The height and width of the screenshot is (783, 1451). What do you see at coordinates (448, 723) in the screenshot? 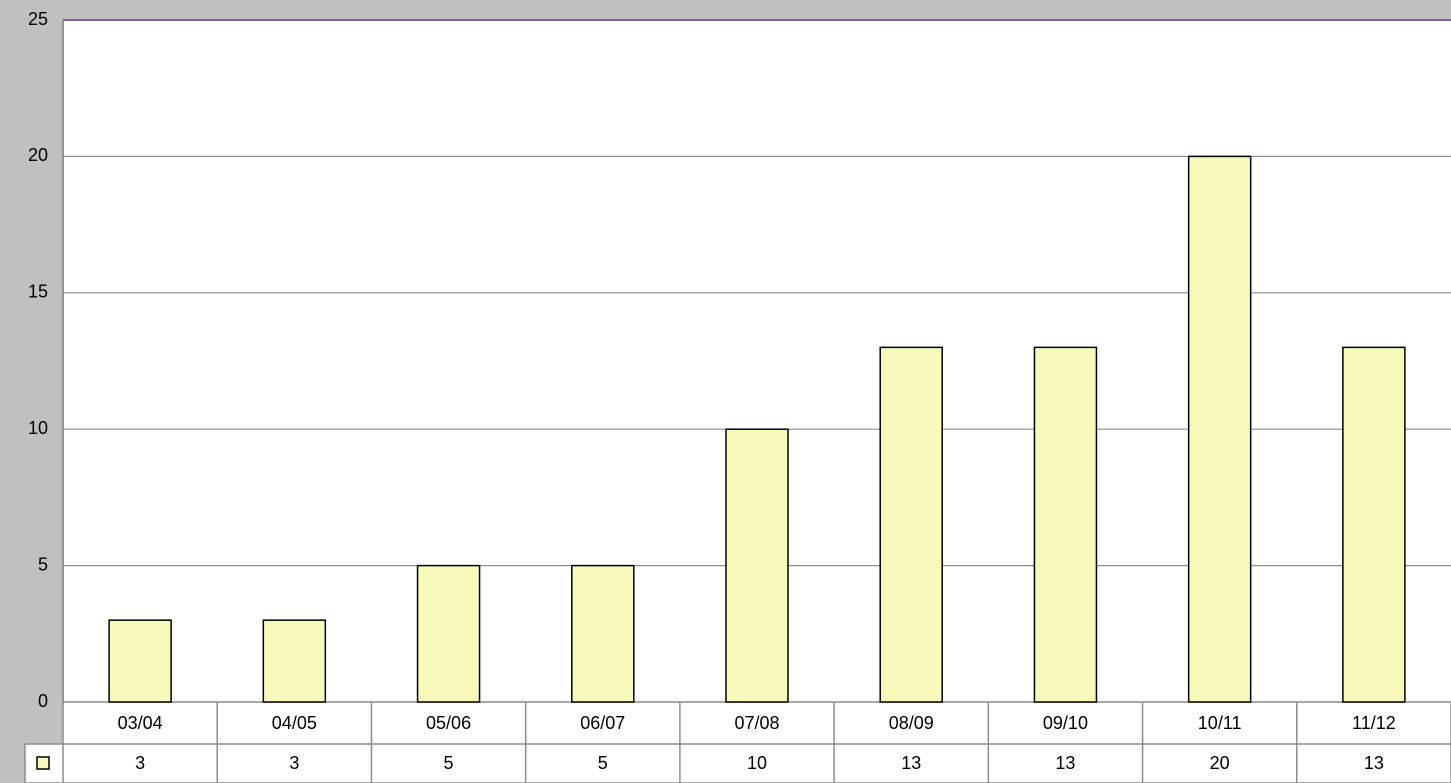
I see `x-tick-label: 05/06` at bounding box center [448, 723].